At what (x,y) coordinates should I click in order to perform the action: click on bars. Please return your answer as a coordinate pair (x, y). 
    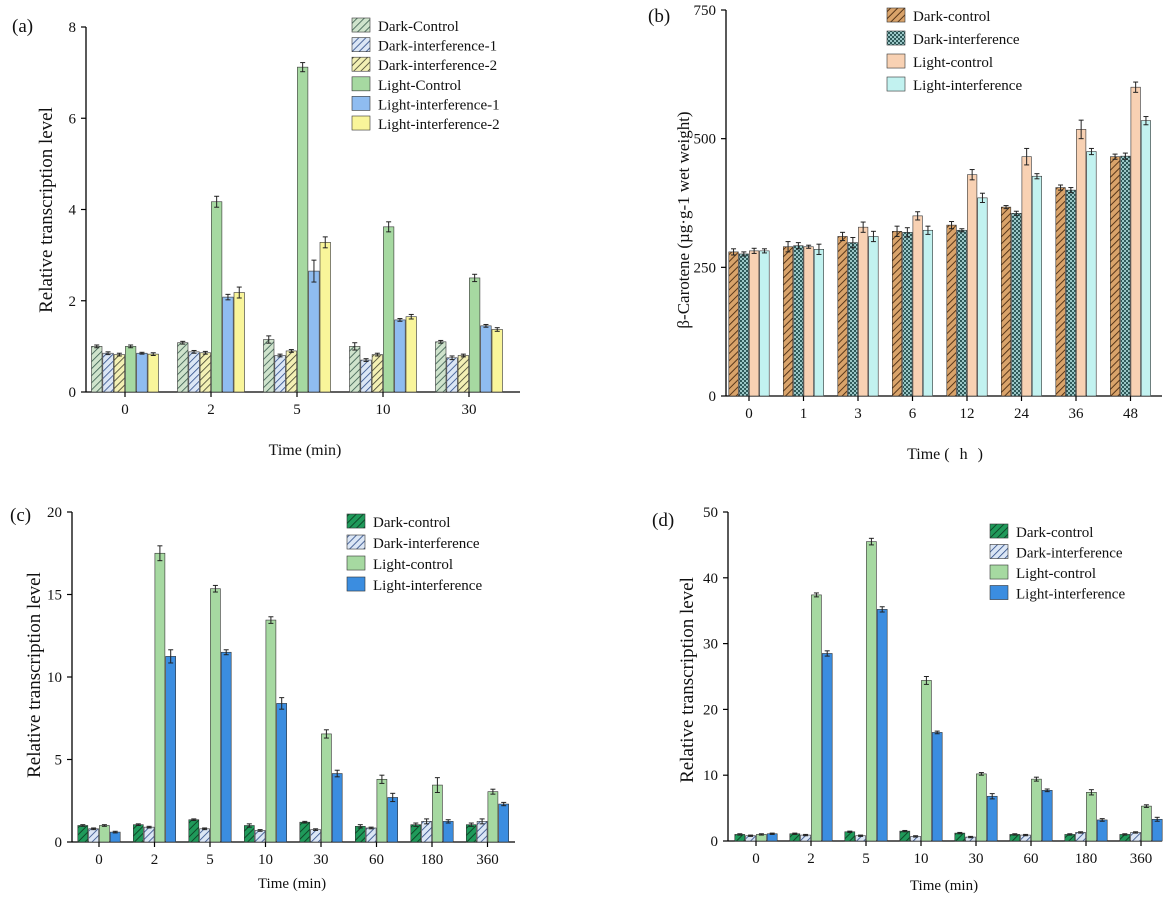
    Looking at the image, I should click on (948, 689).